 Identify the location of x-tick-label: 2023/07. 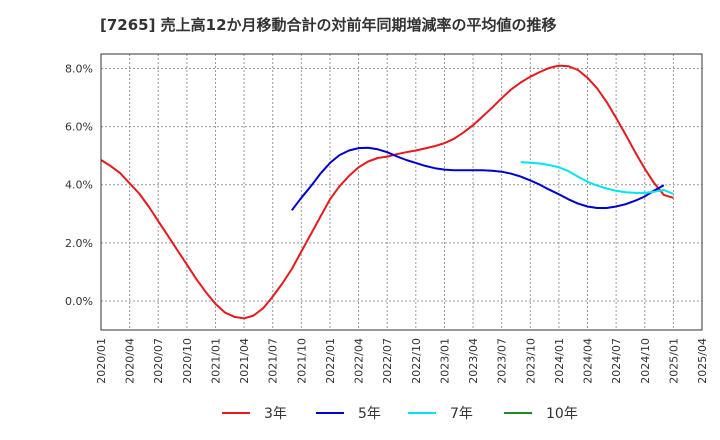
(502, 361).